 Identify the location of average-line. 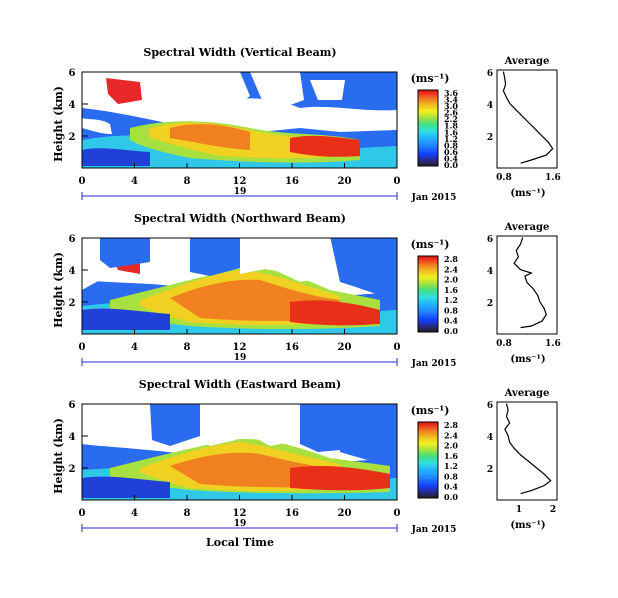
(528, 117).